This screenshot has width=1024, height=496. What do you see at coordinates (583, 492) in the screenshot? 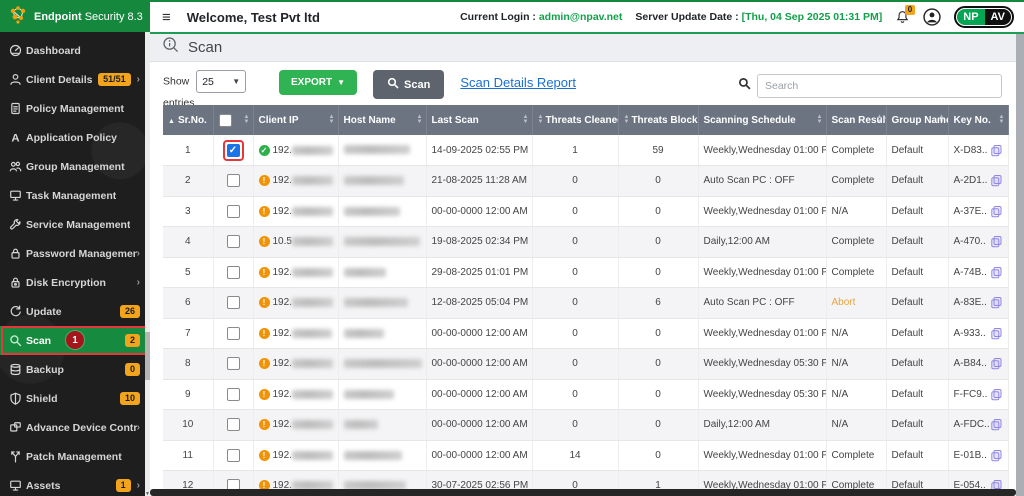
I see `horizontal-scrollbar` at bounding box center [583, 492].